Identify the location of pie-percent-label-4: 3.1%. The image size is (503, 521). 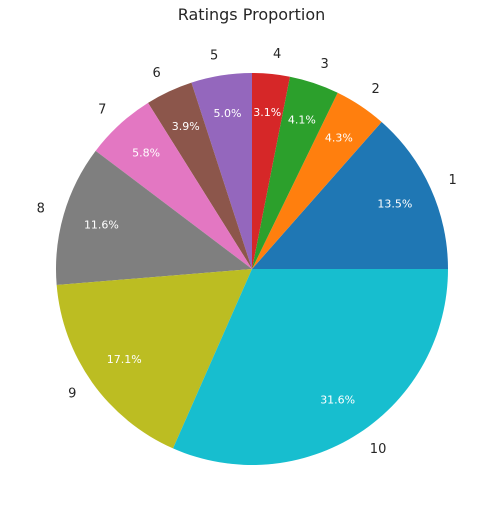
(267, 112).